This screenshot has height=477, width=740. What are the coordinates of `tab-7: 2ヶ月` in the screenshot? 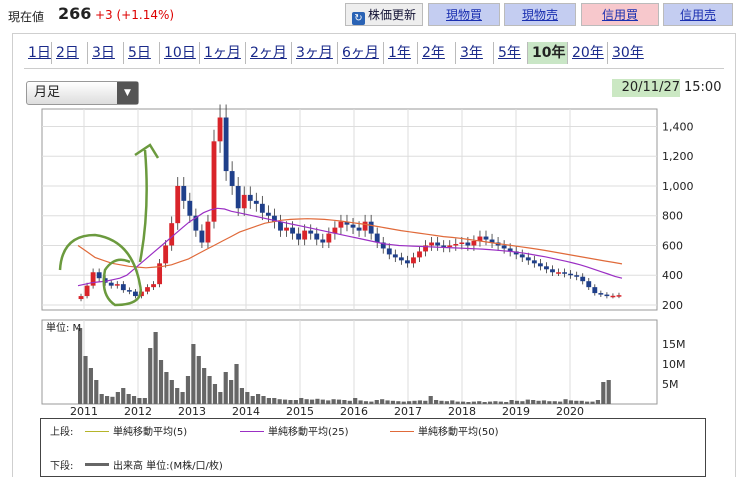 It's located at (269, 53).